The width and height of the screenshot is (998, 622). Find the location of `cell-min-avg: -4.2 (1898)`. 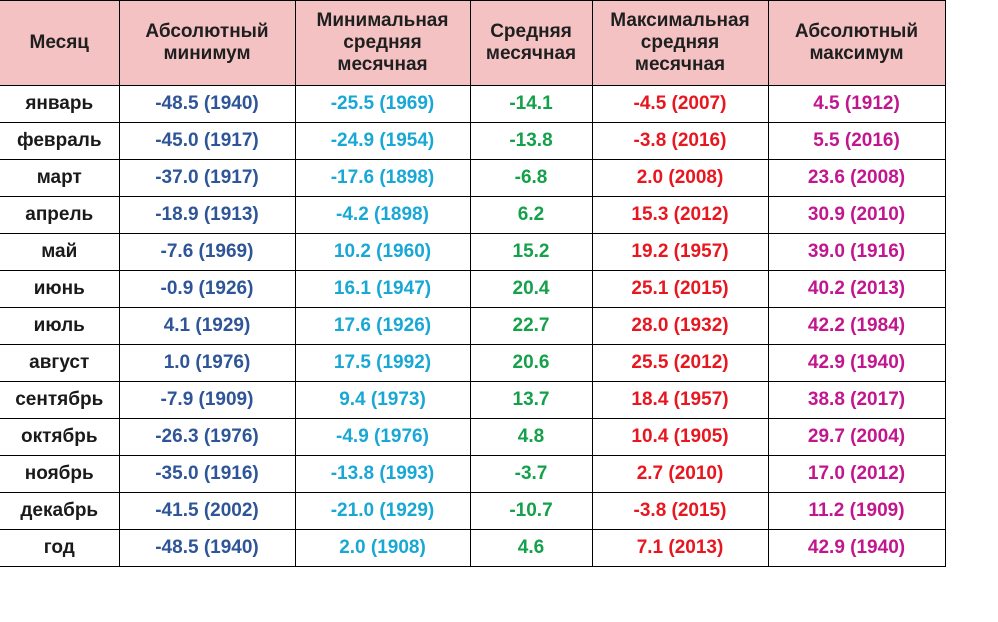

cell-min-avg: -4.2 (1898) is located at coordinates (382, 215).